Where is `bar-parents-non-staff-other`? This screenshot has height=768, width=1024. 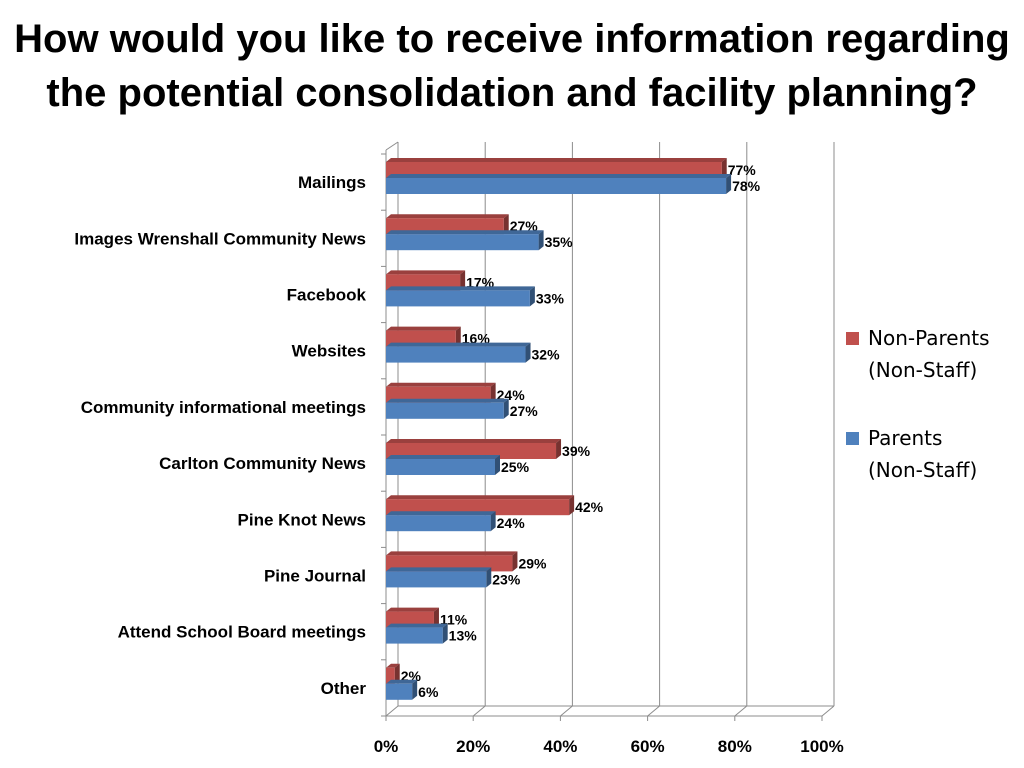
bar-parents-non-staff-other is located at coordinates (399, 691).